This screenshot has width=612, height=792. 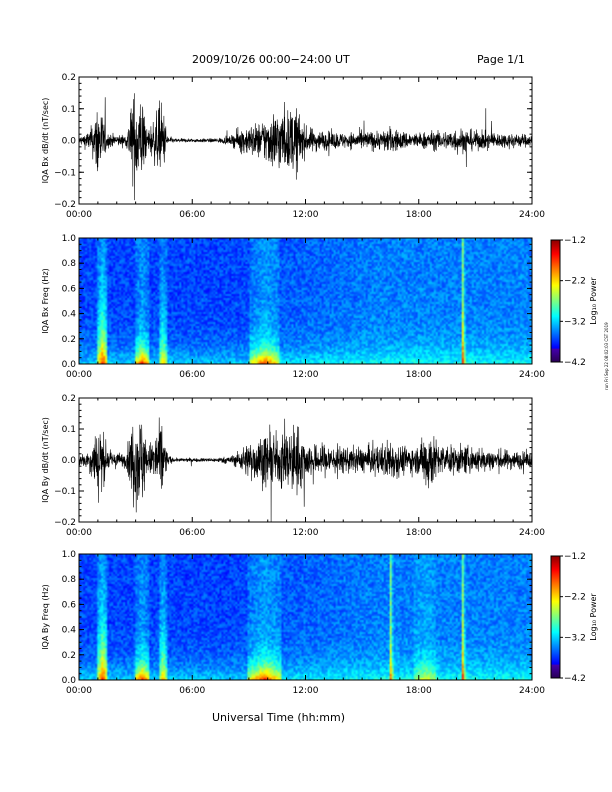 What do you see at coordinates (45, 617) in the screenshot?
I see `y-axis-label: IQA By Freq (Hz)` at bounding box center [45, 617].